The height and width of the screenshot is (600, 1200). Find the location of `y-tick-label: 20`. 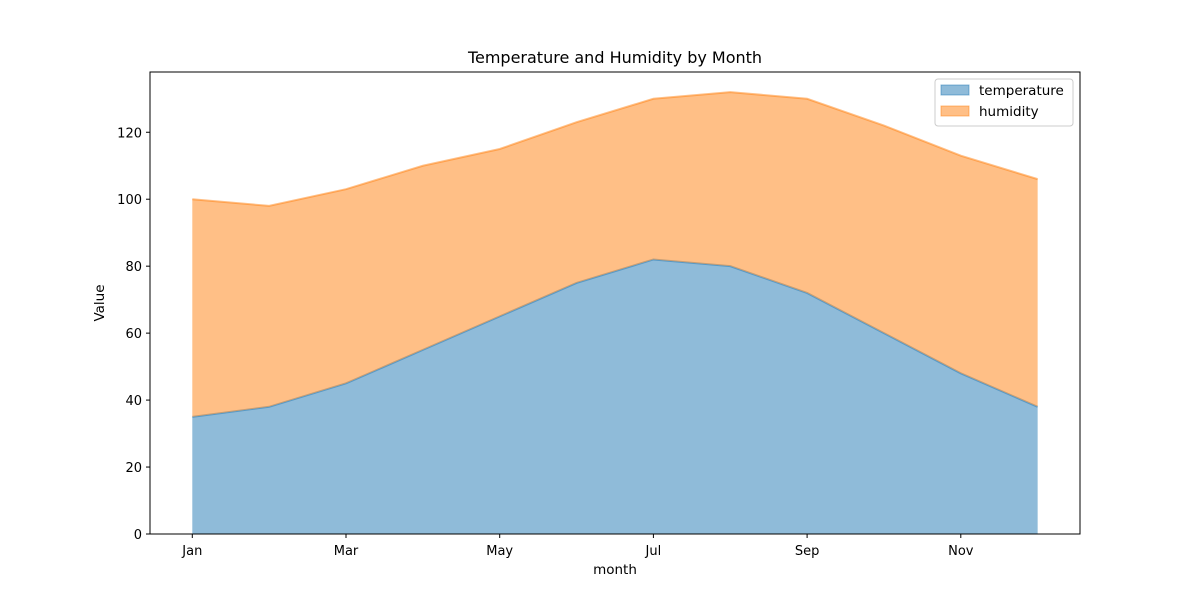

y-tick-label: 20 is located at coordinates (133, 468).